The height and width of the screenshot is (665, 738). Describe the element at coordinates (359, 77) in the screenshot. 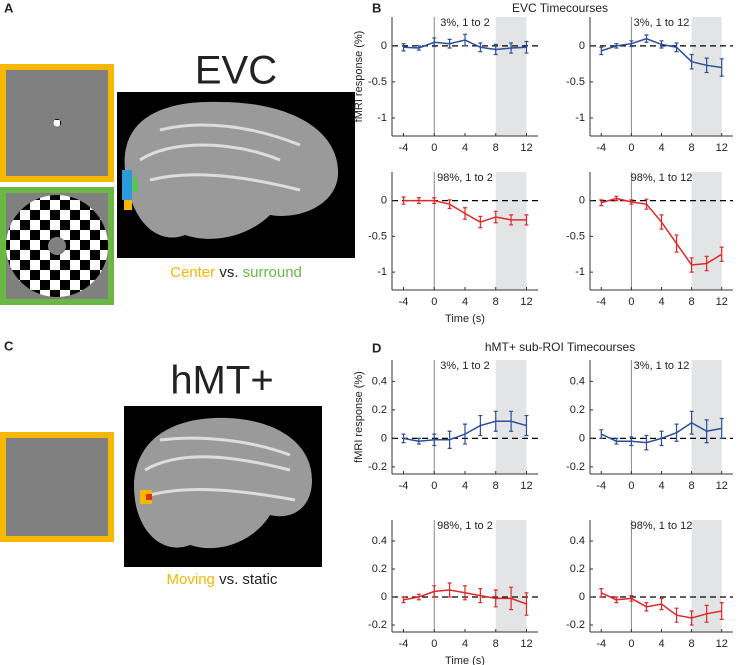

I see `y-axis-label: fMRI response (%)` at that location.